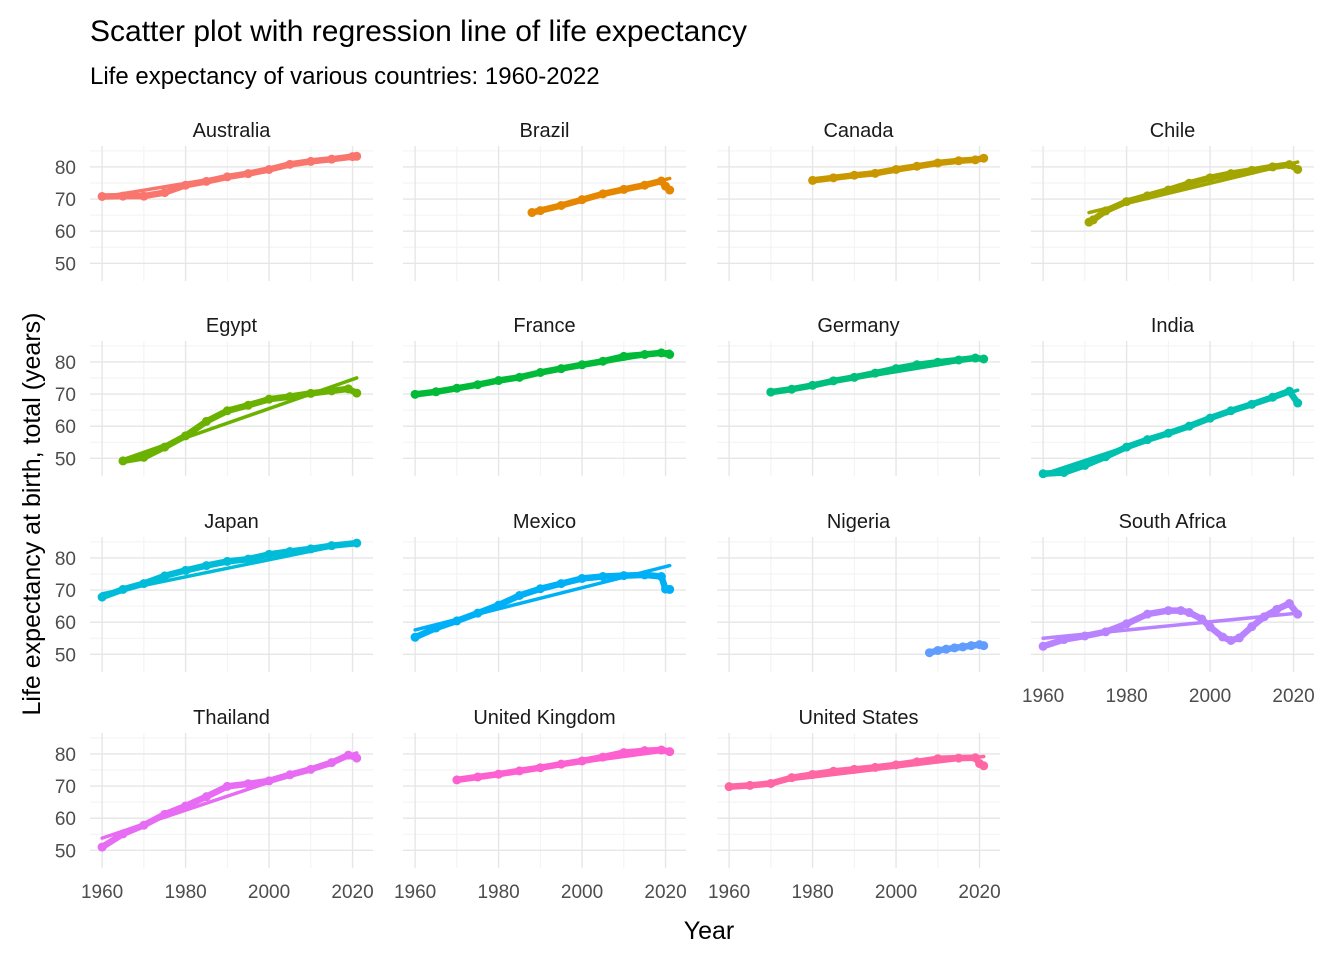 Image resolution: width=1344 pixels, height=960 pixels. Describe the element at coordinates (544, 718) in the screenshot. I see `facet-strip-label: United Kingdom` at that location.